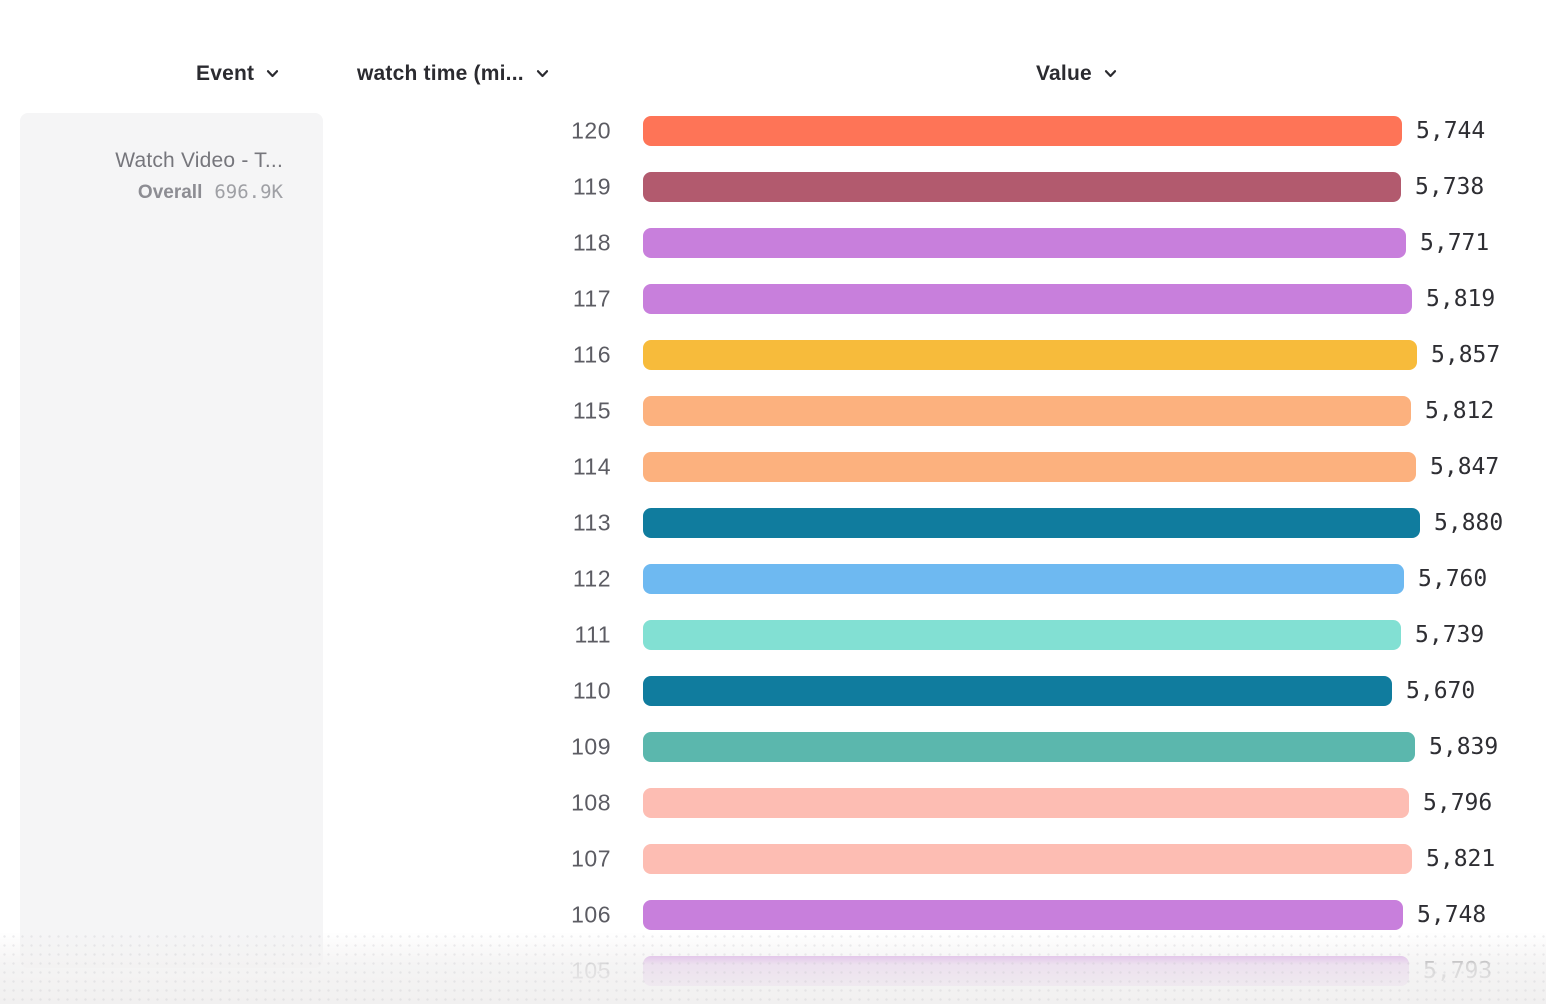  Describe the element at coordinates (1458, 971) in the screenshot. I see `bar-value-label: 5,793` at that location.